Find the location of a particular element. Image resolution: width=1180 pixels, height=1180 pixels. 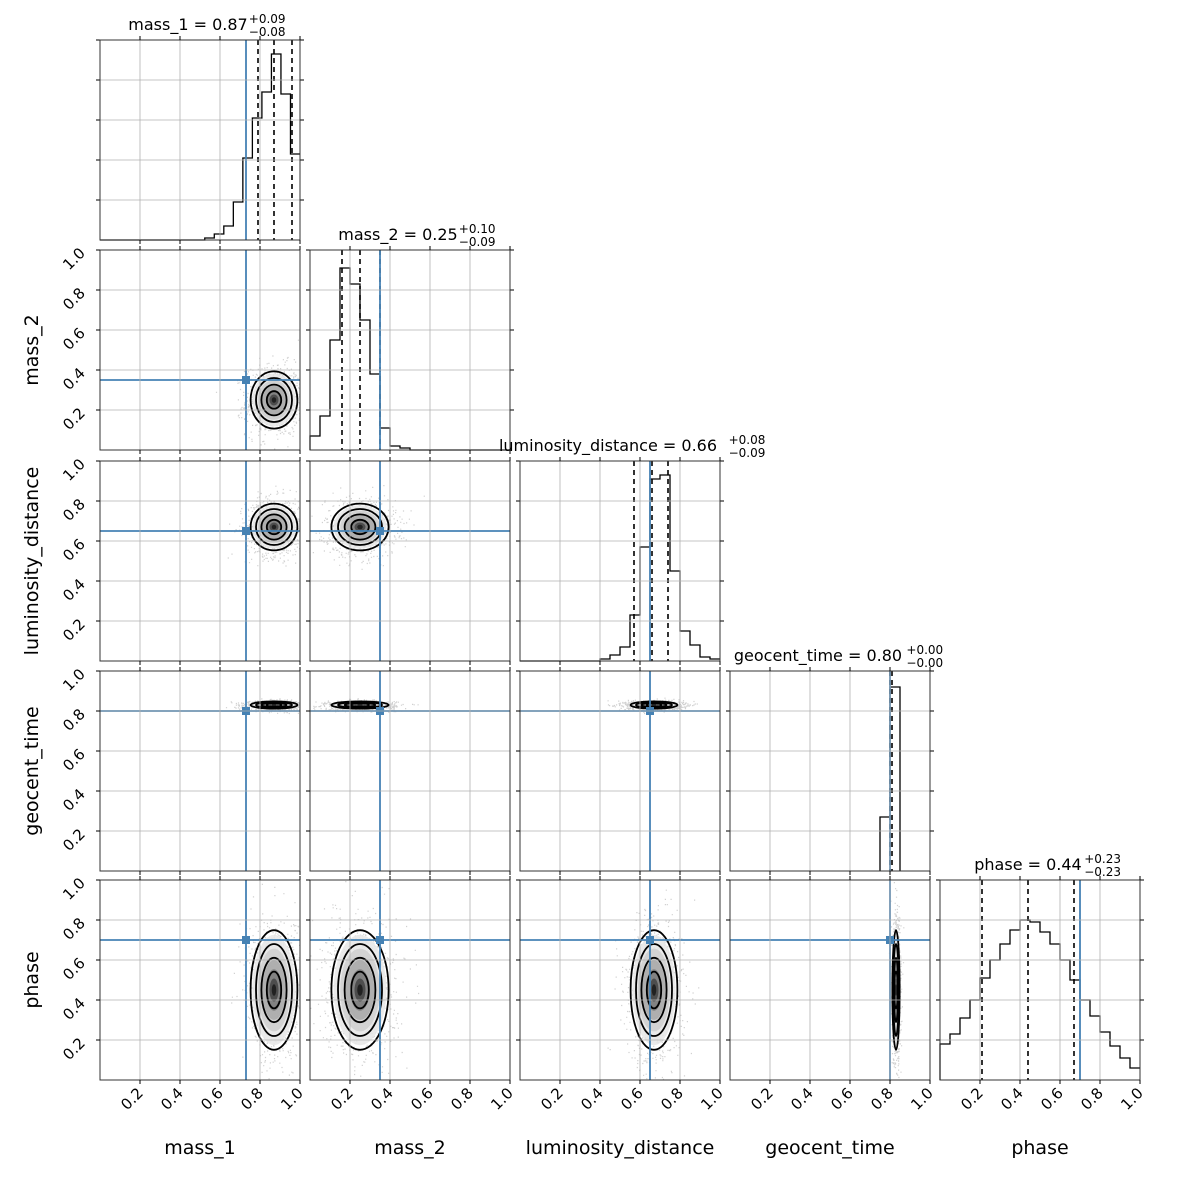

histogram-luminosity_distance is located at coordinates (620, 568).